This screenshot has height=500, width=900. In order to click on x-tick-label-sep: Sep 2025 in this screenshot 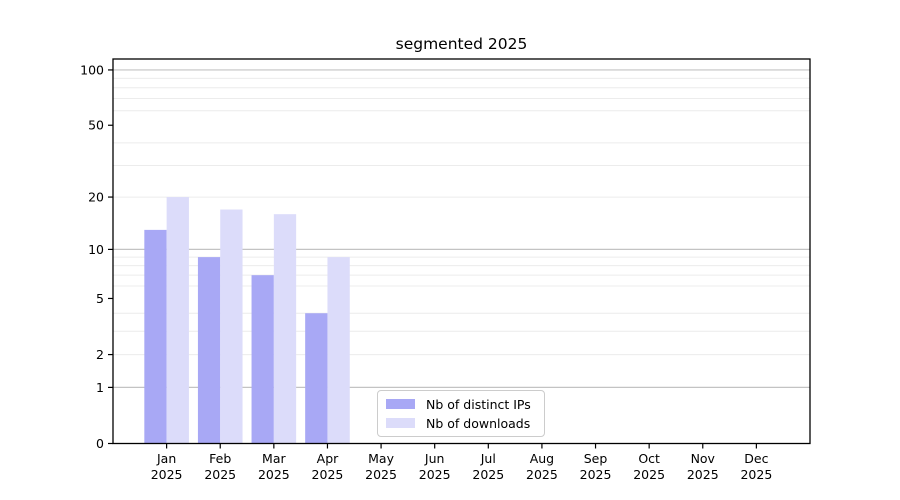, I will do `click(596, 466)`.